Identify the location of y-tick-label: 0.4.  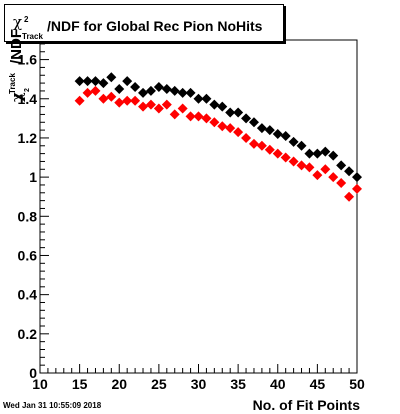
(28, 295).